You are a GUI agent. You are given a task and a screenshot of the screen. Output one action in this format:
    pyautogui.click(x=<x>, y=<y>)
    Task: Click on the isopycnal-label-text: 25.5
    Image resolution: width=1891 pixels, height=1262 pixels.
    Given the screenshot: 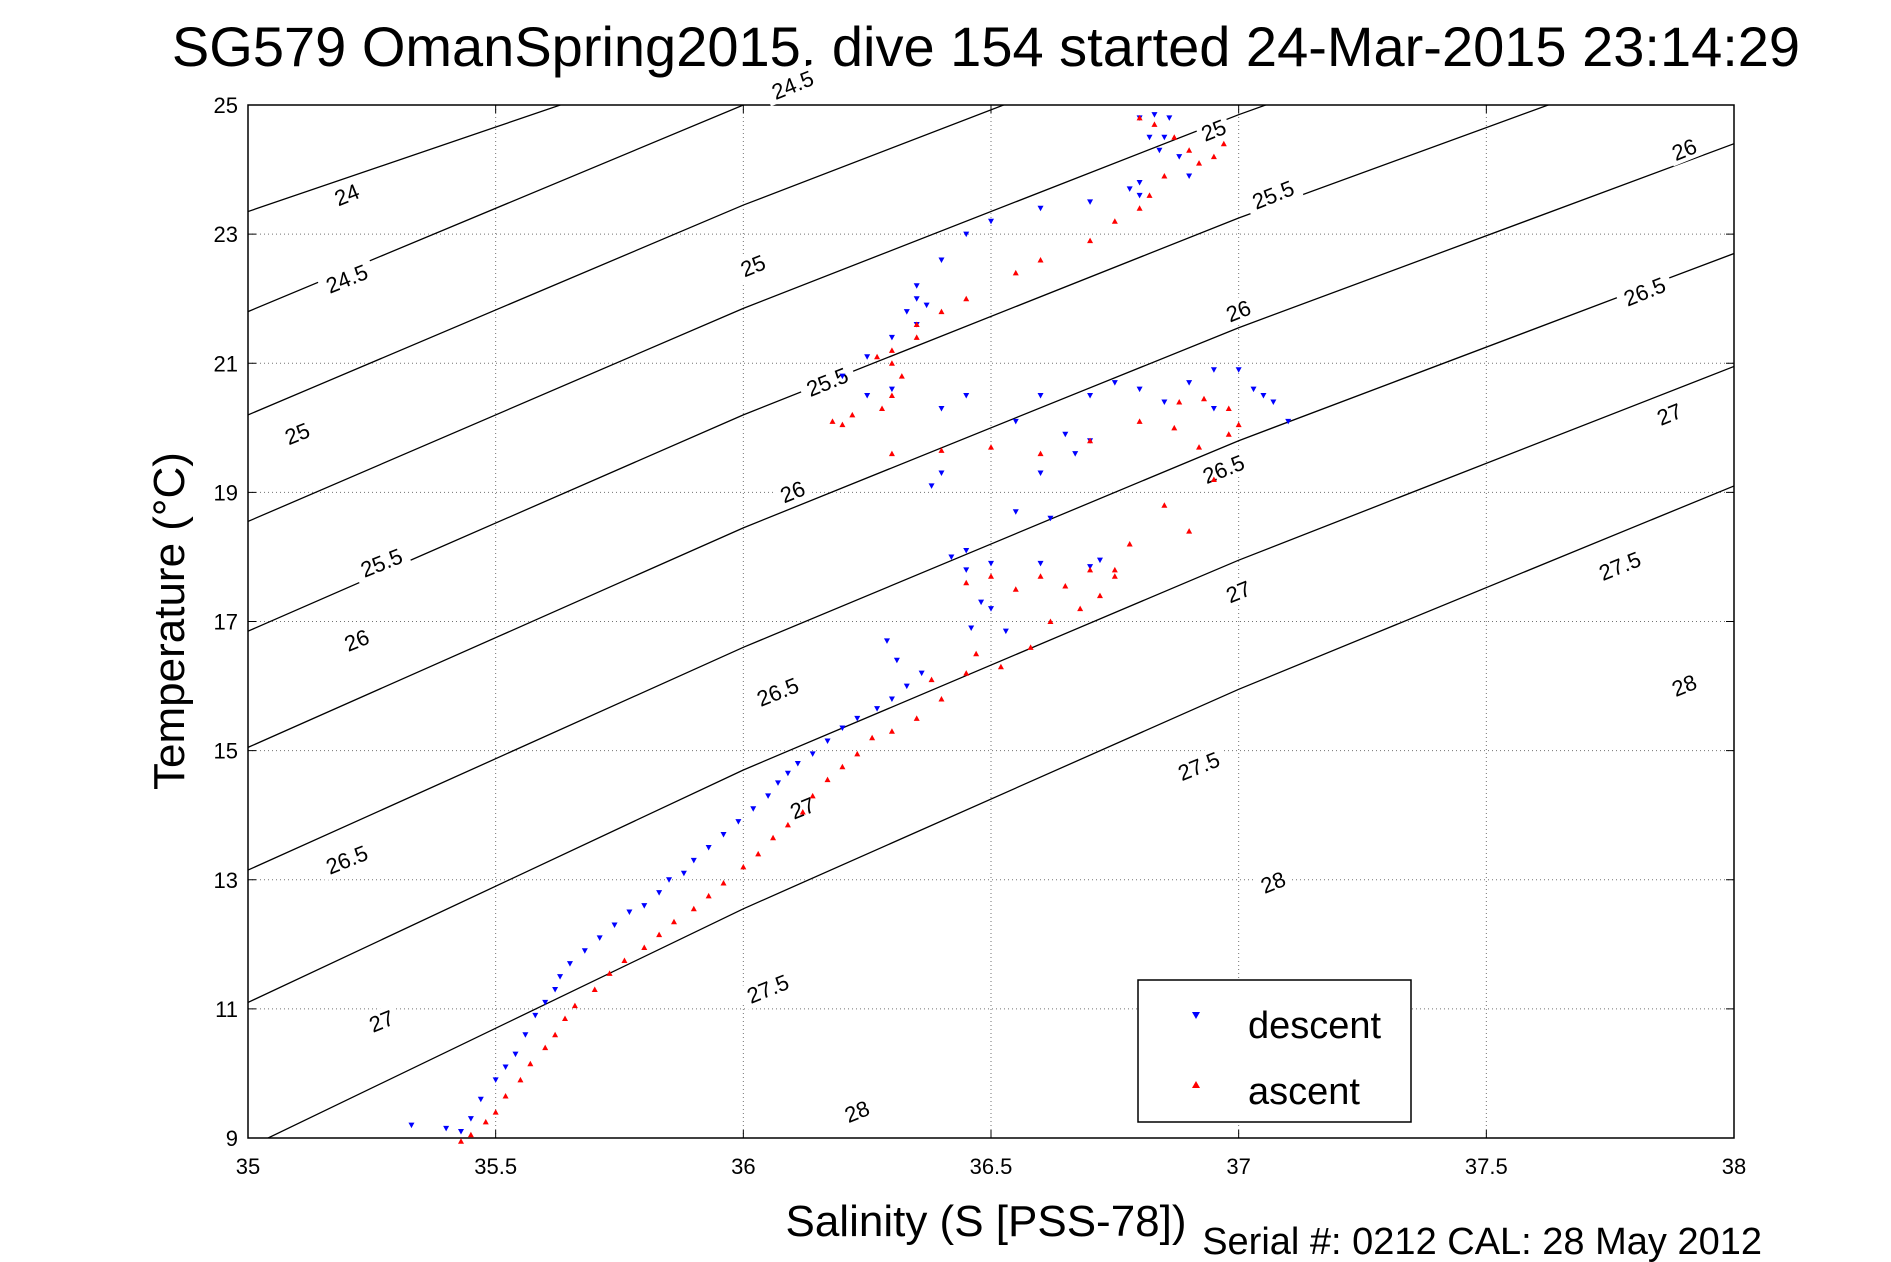 What is the action you would take?
    pyautogui.click(x=381, y=562)
    